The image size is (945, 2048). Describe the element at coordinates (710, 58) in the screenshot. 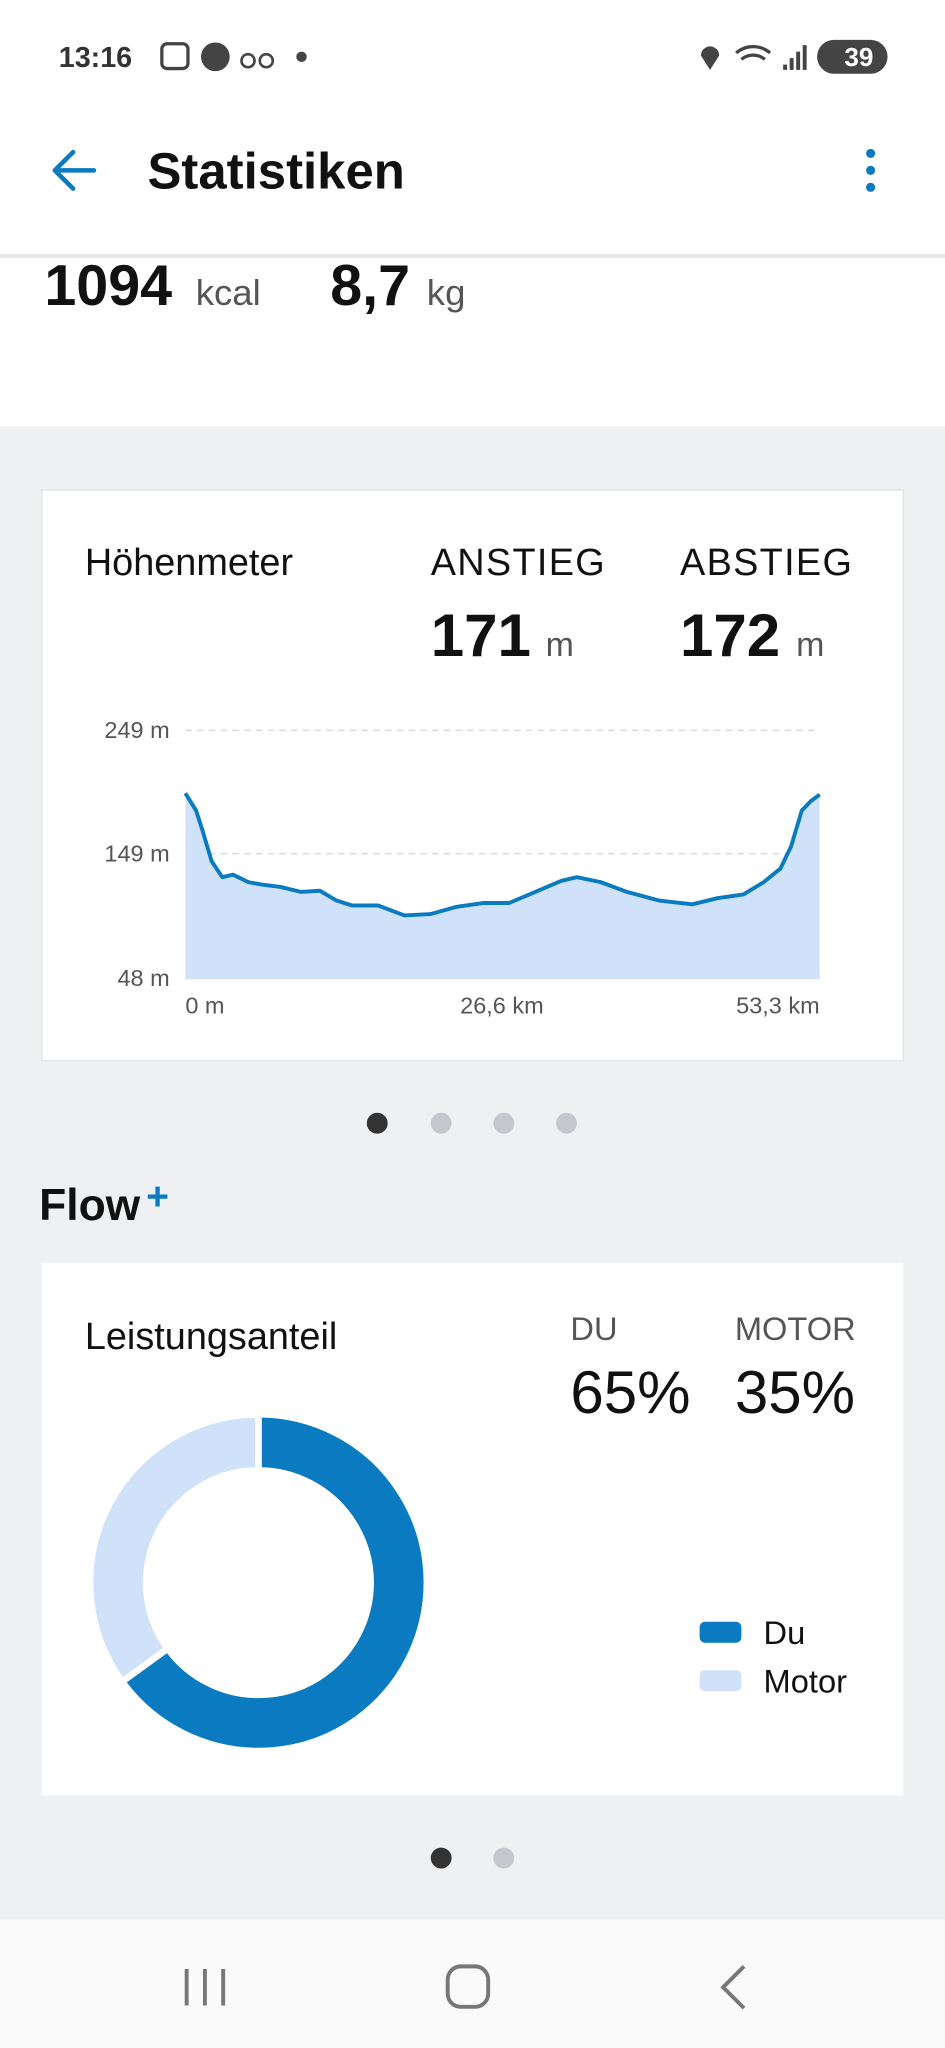

I see `location-icon` at that location.